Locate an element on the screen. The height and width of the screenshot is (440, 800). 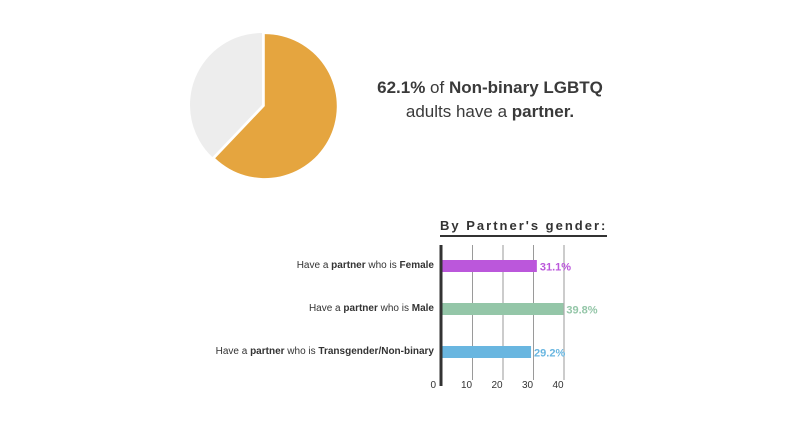
bar-label-transgender-gender: Transgender/Non-binary is located at coordinates (376, 351).